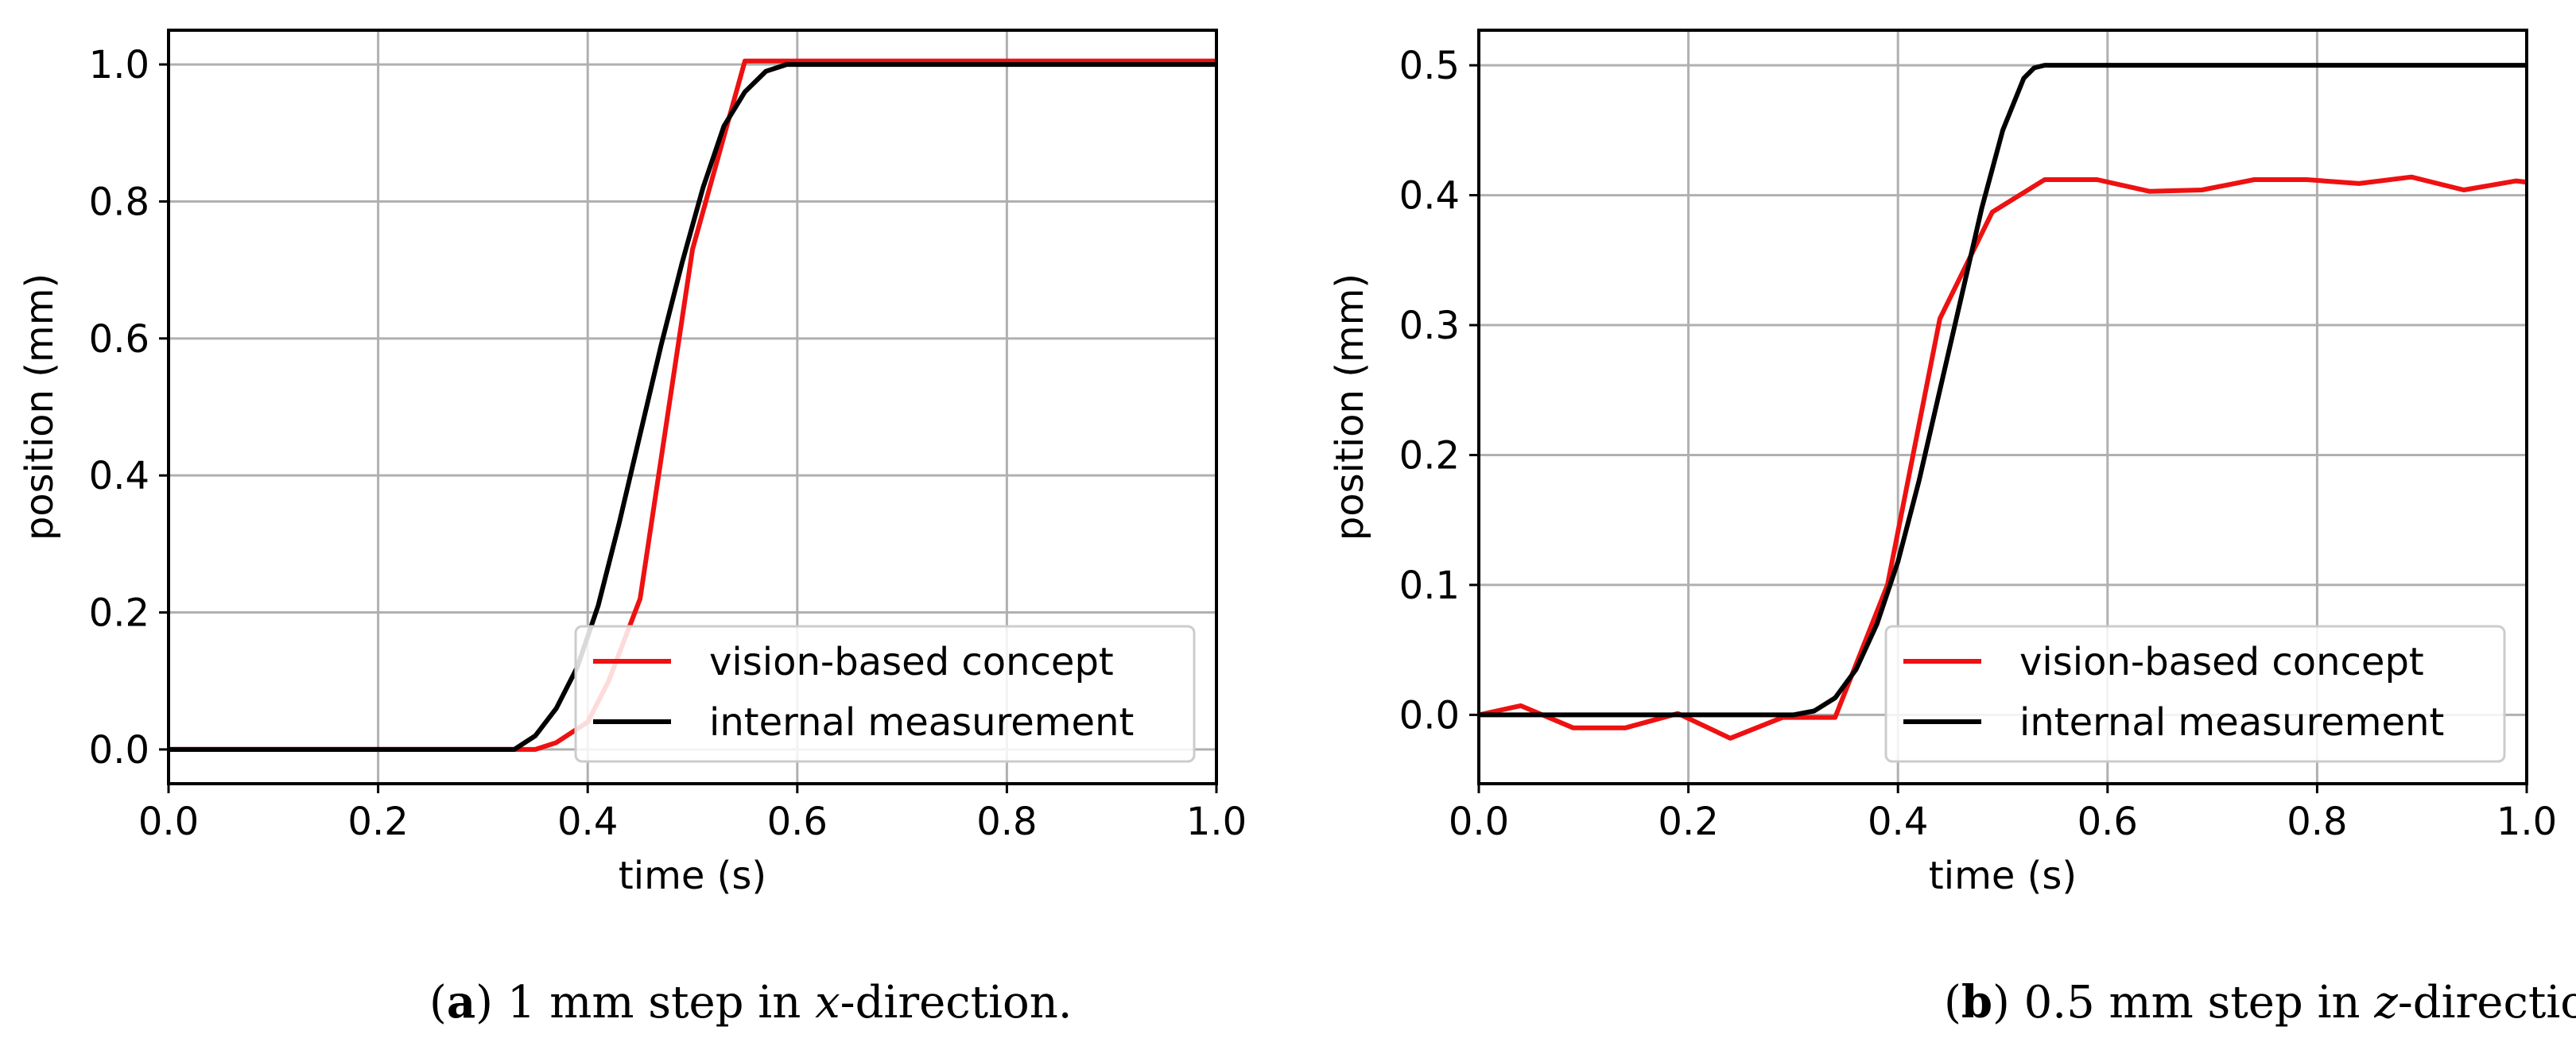 The image size is (2576, 1046). I want to click on y-tick-label: 0.3, so click(1429, 326).